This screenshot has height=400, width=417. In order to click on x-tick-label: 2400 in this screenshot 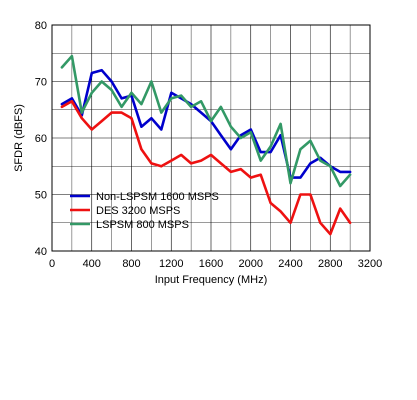, I will do `click(290, 264)`.